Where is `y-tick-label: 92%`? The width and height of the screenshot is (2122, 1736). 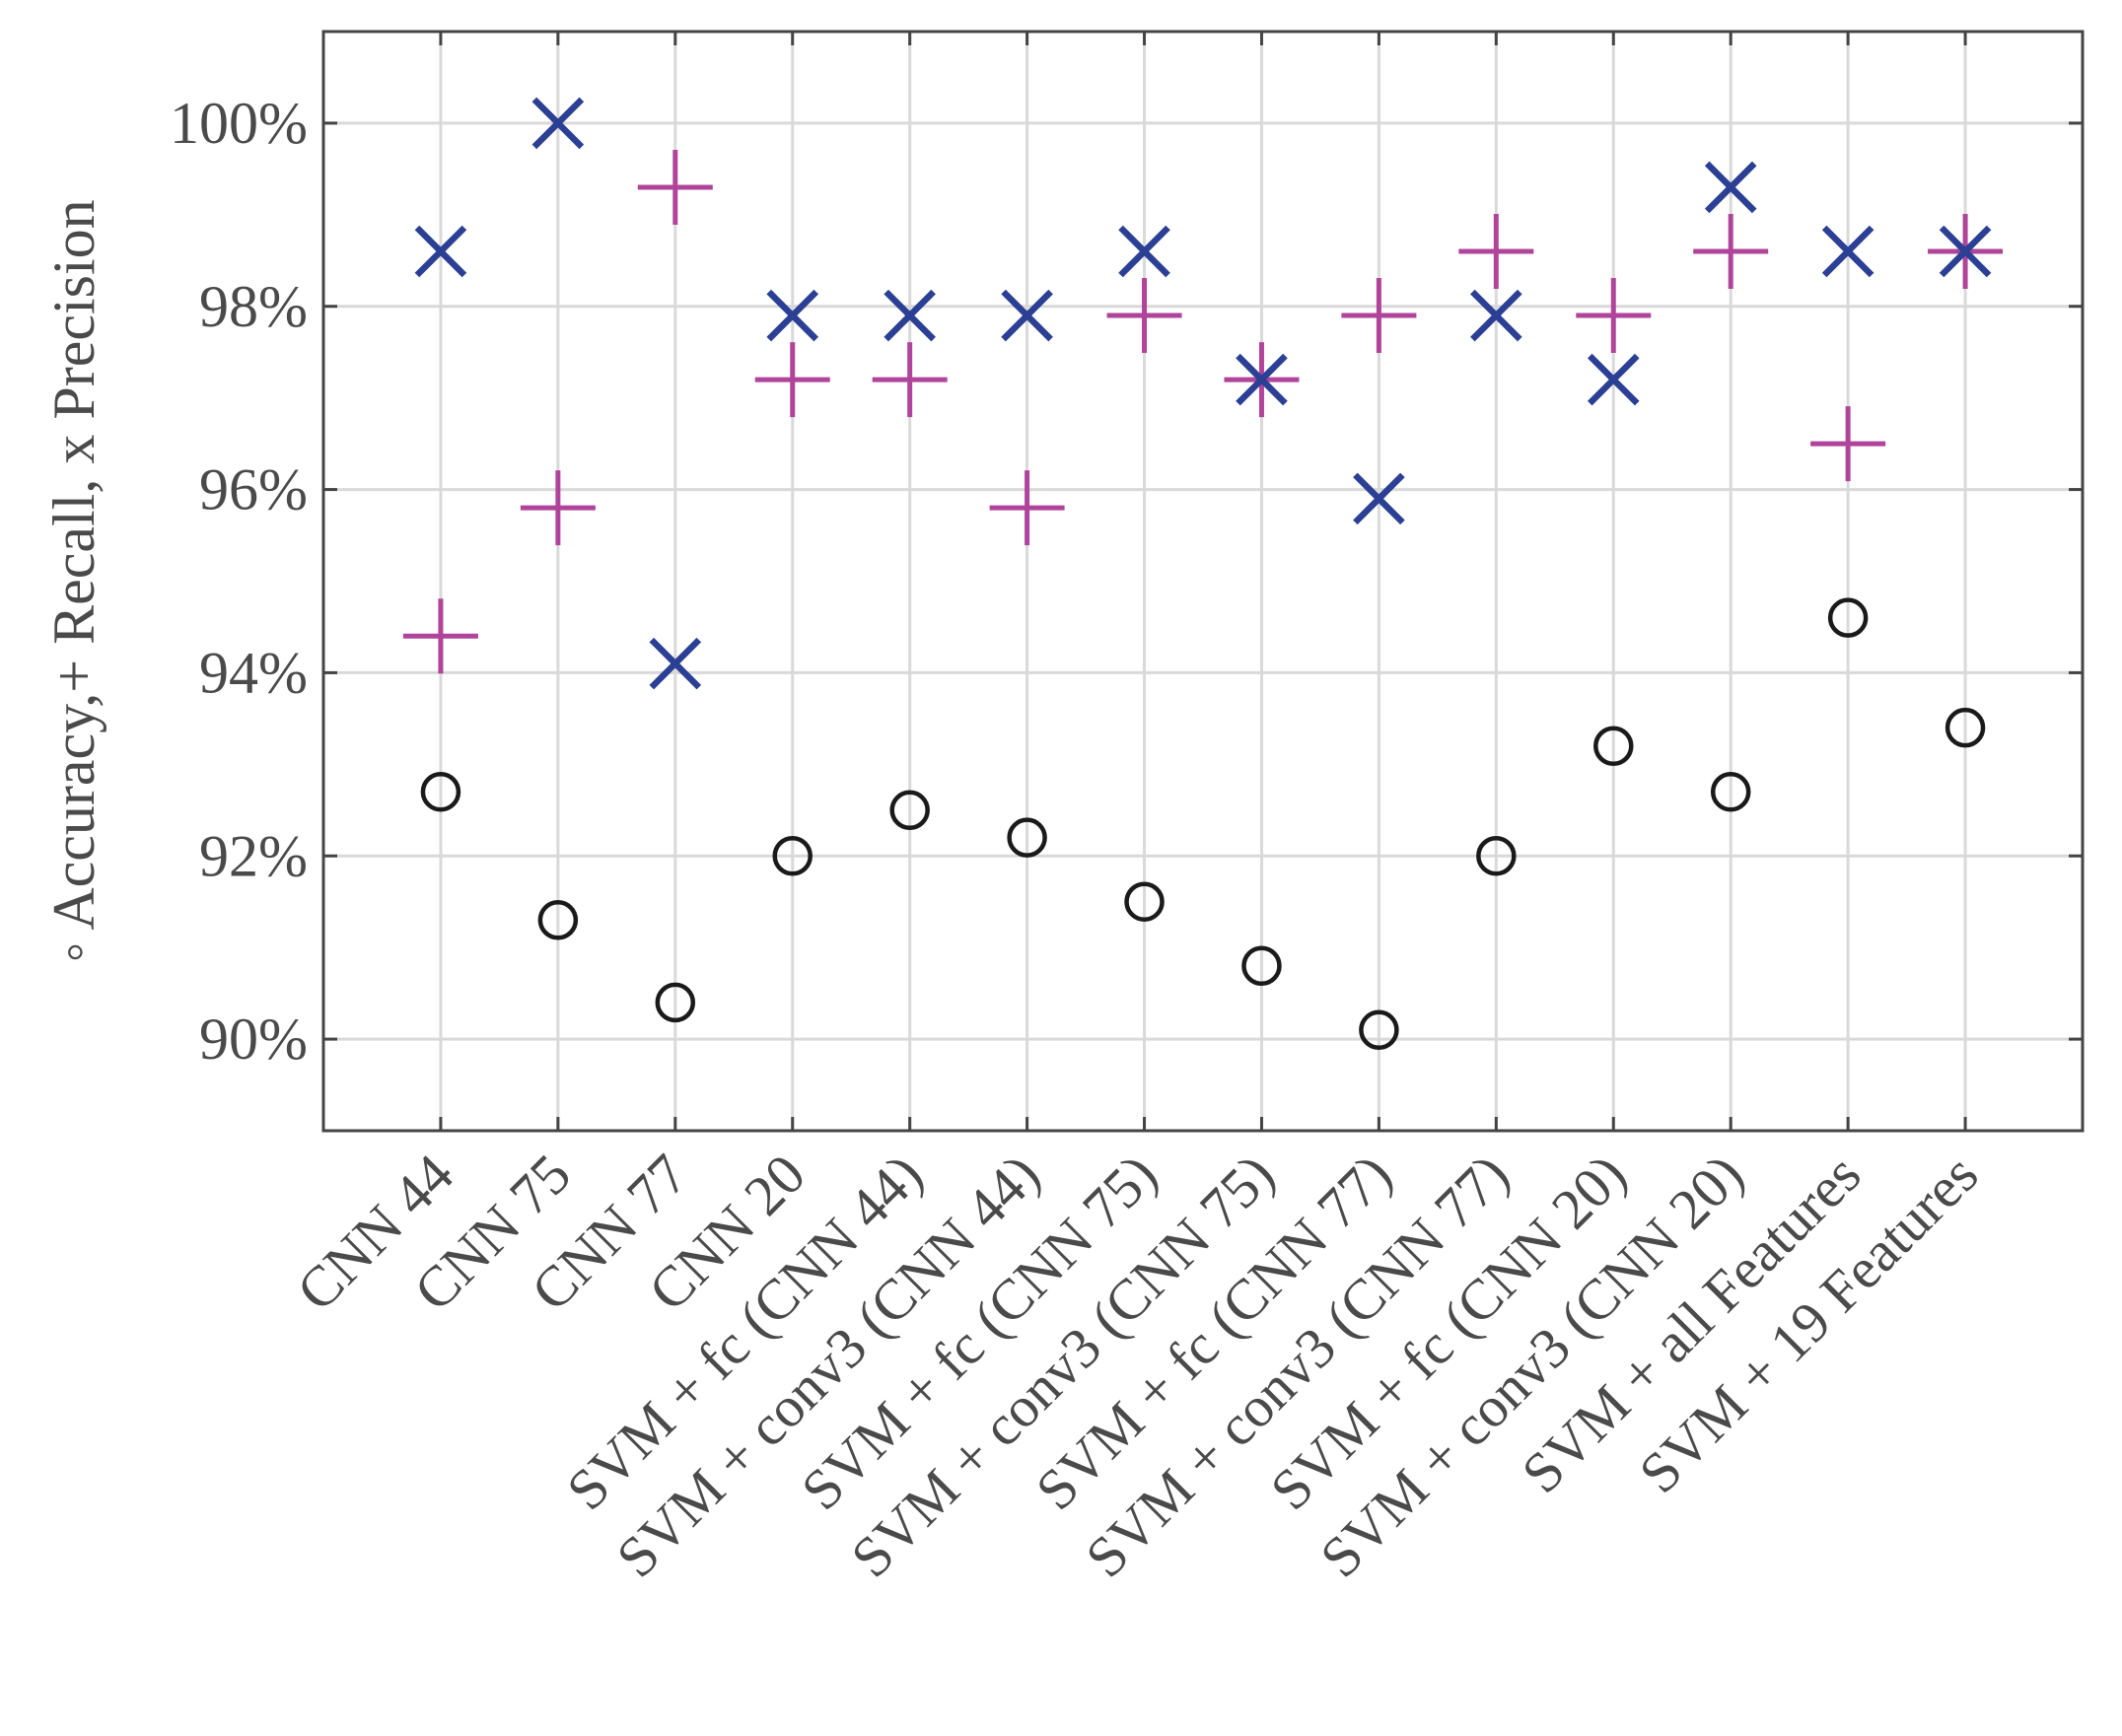
y-tick-label: 92% is located at coordinates (254, 856).